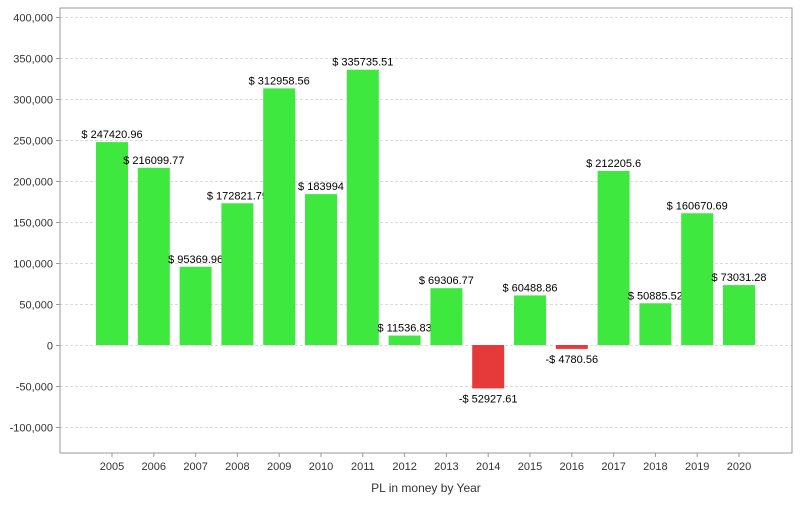  What do you see at coordinates (426, 488) in the screenshot?
I see `x-axis-title: PL in money by Year` at bounding box center [426, 488].